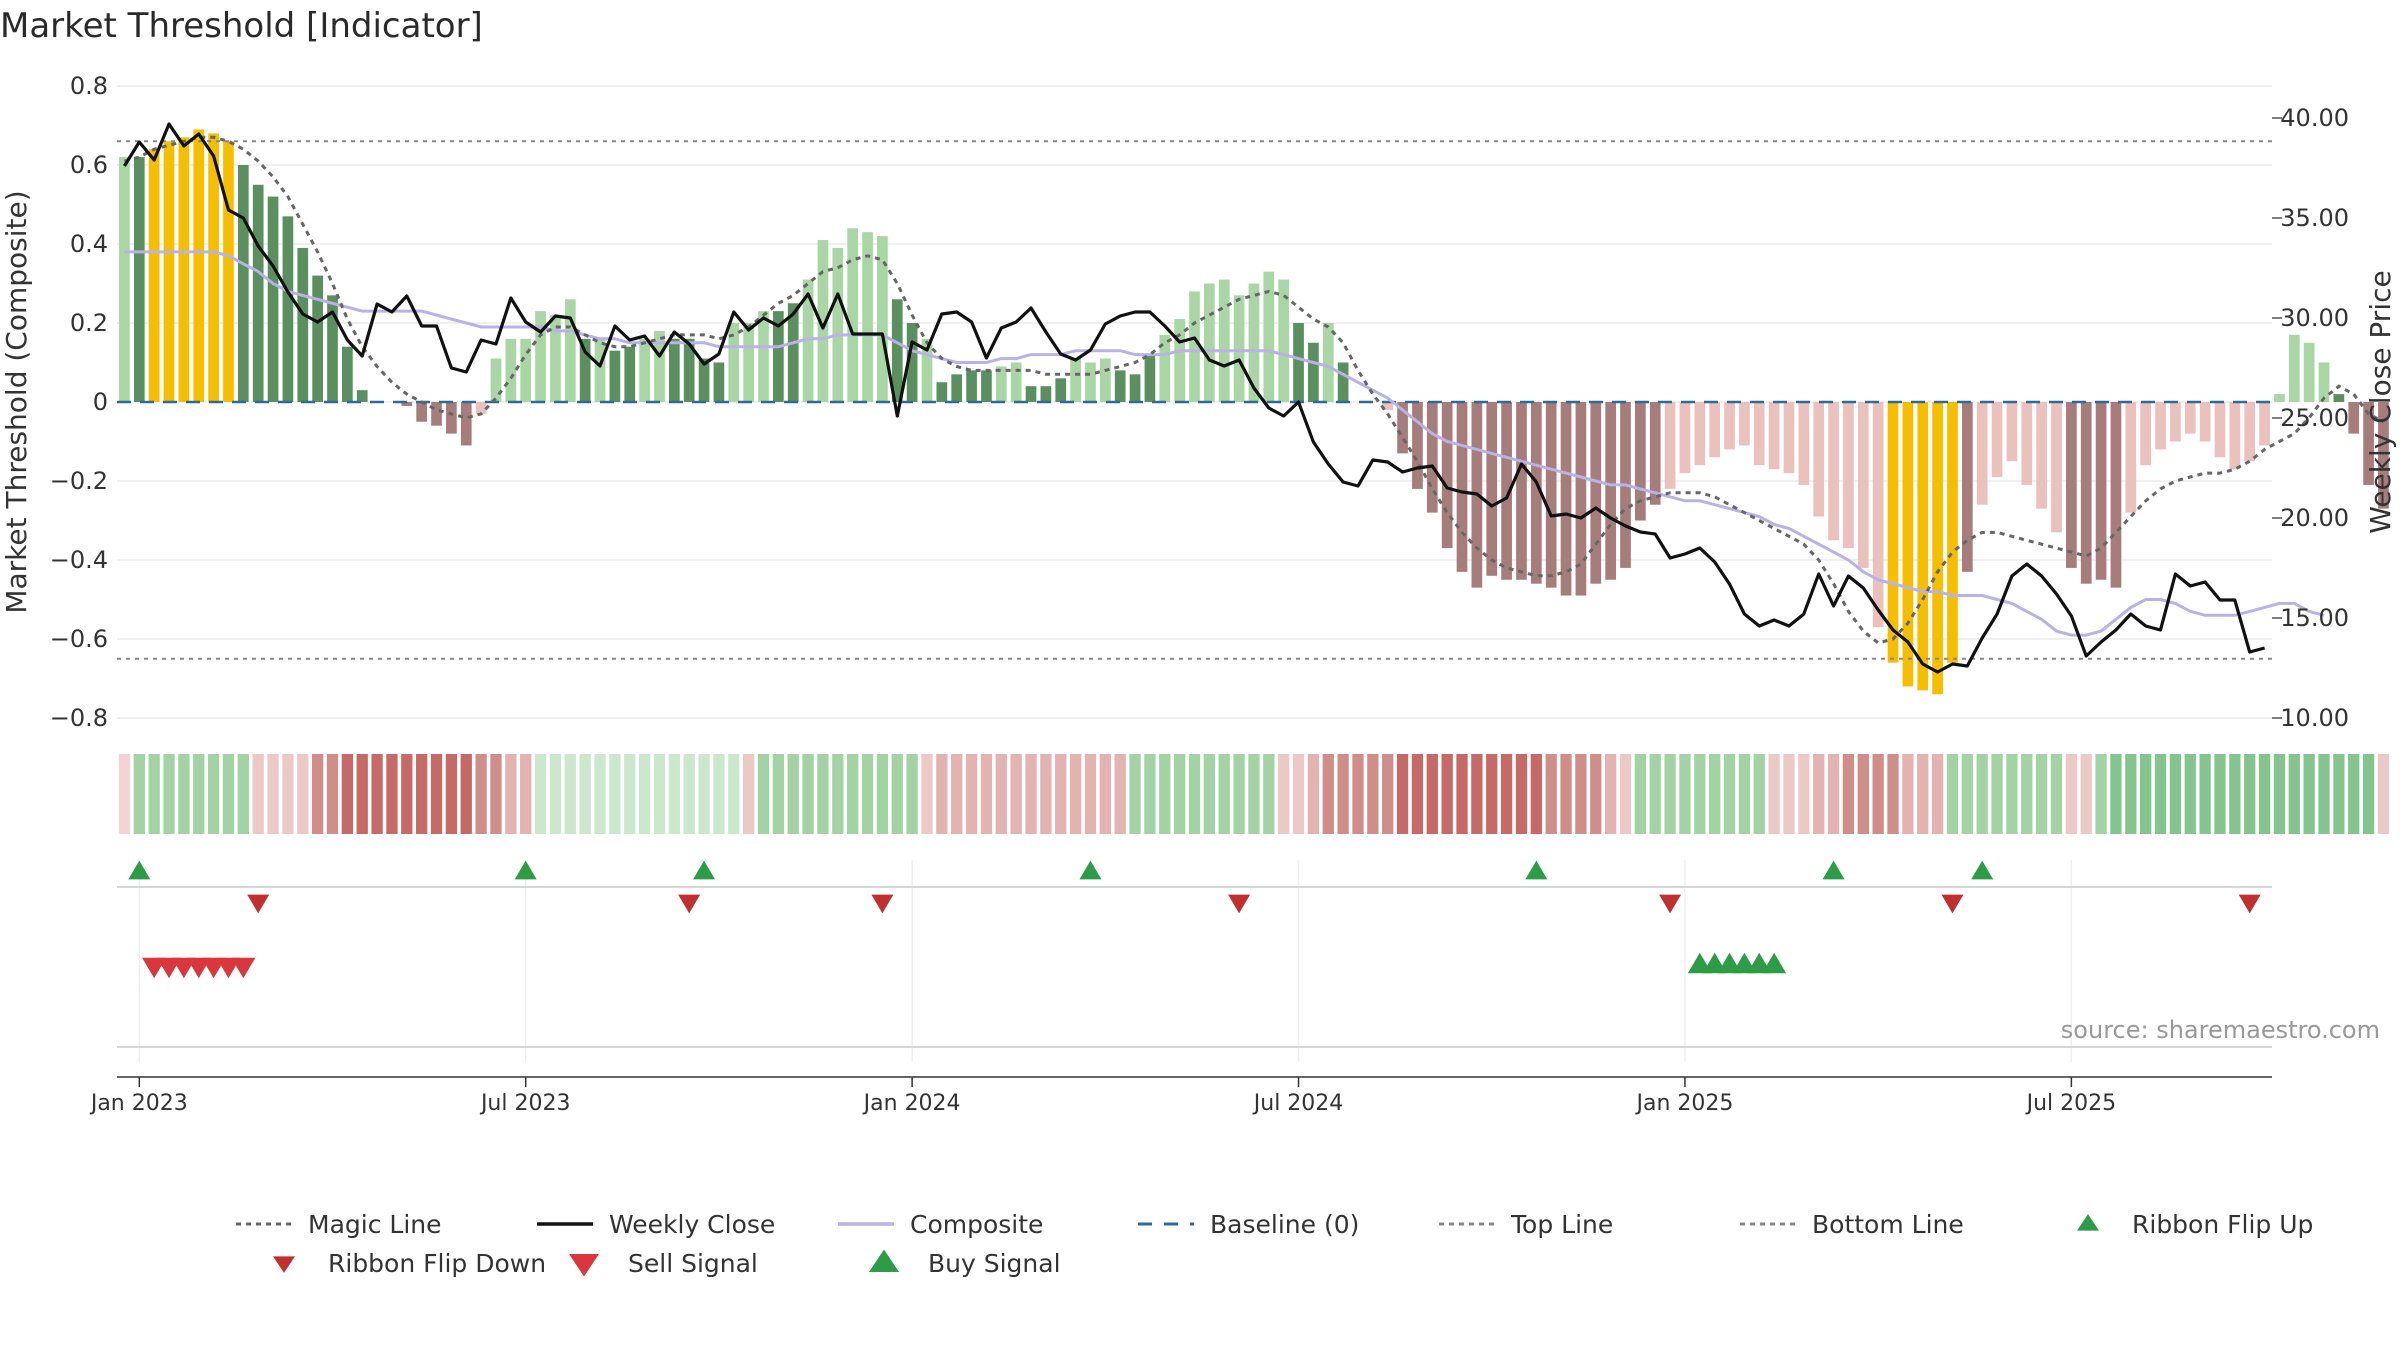 Image resolution: width=2400 pixels, height=1350 pixels. Describe the element at coordinates (1852, 1224) in the screenshot. I see `legend-item: Bottom Line` at that location.